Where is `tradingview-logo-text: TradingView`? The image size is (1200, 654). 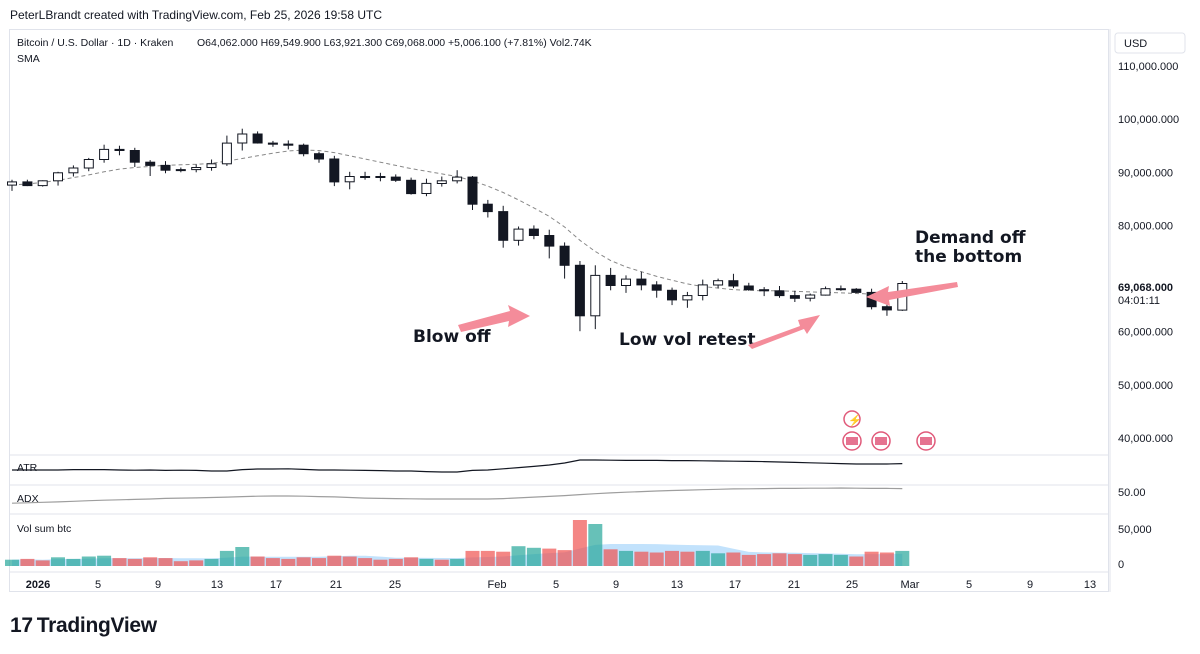
tradingview-logo-text: TradingView is located at coordinates (96, 625).